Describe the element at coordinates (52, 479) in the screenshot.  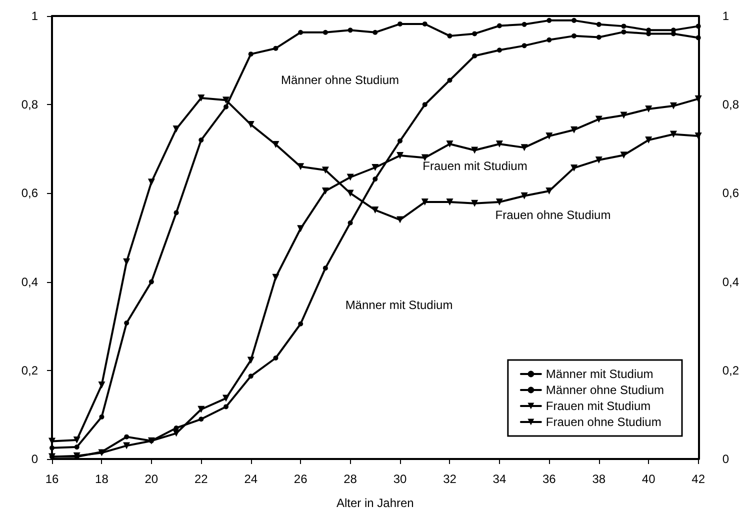
I see `x-tick-label: 16` at that location.